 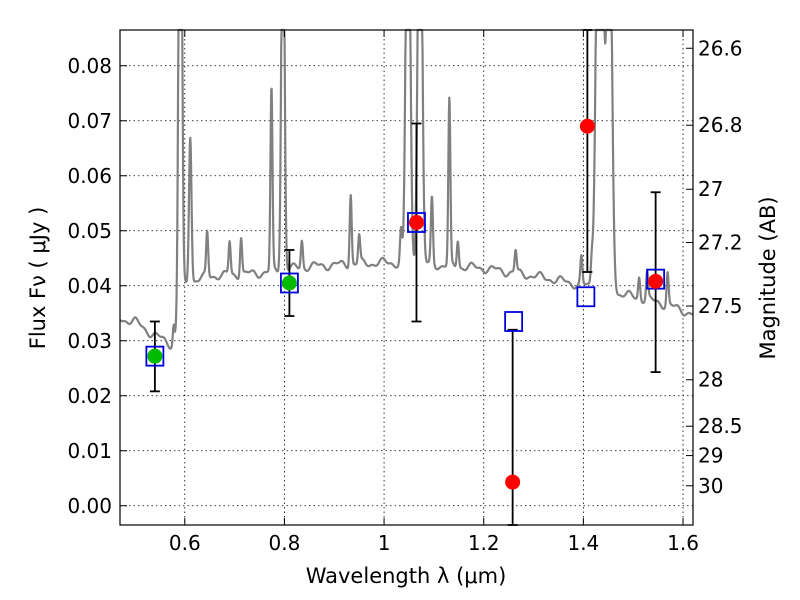 What do you see at coordinates (720, 426) in the screenshot?
I see `right-tick-label: 28.5` at bounding box center [720, 426].